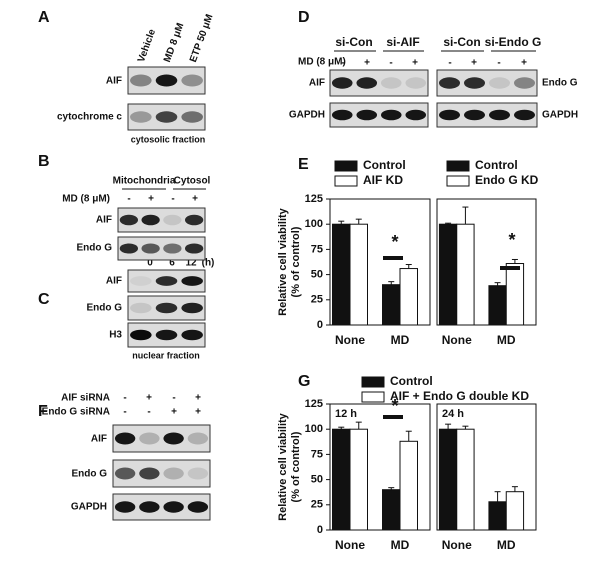  What do you see at coordinates (511, 240) in the screenshot?
I see `annotation: *` at bounding box center [511, 240].